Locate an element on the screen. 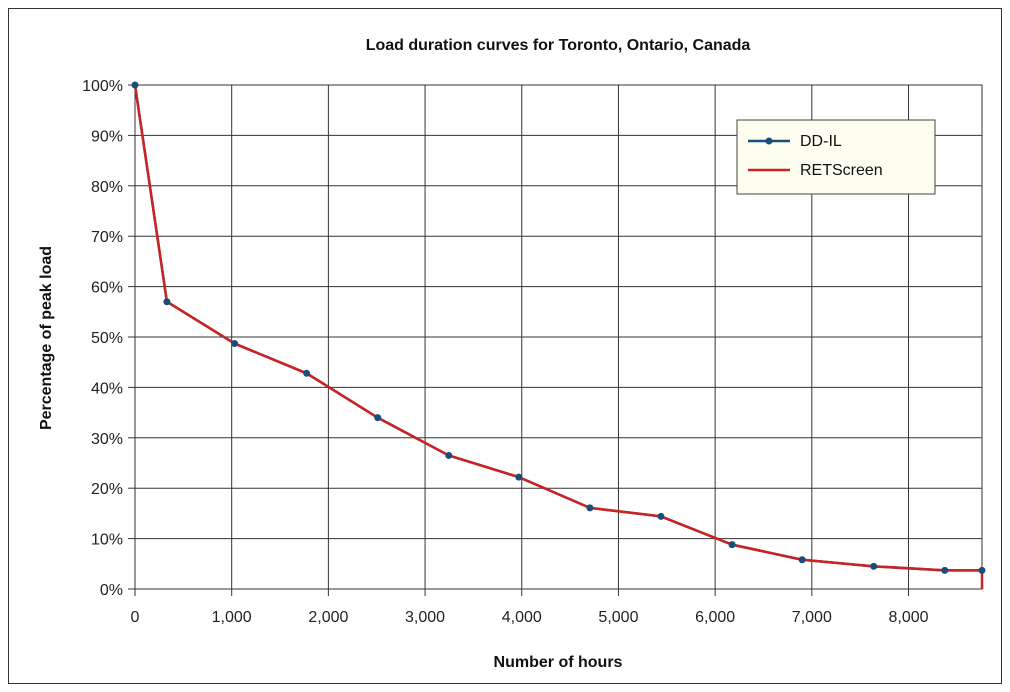  x-tick-label: 7,000 is located at coordinates (812, 617).